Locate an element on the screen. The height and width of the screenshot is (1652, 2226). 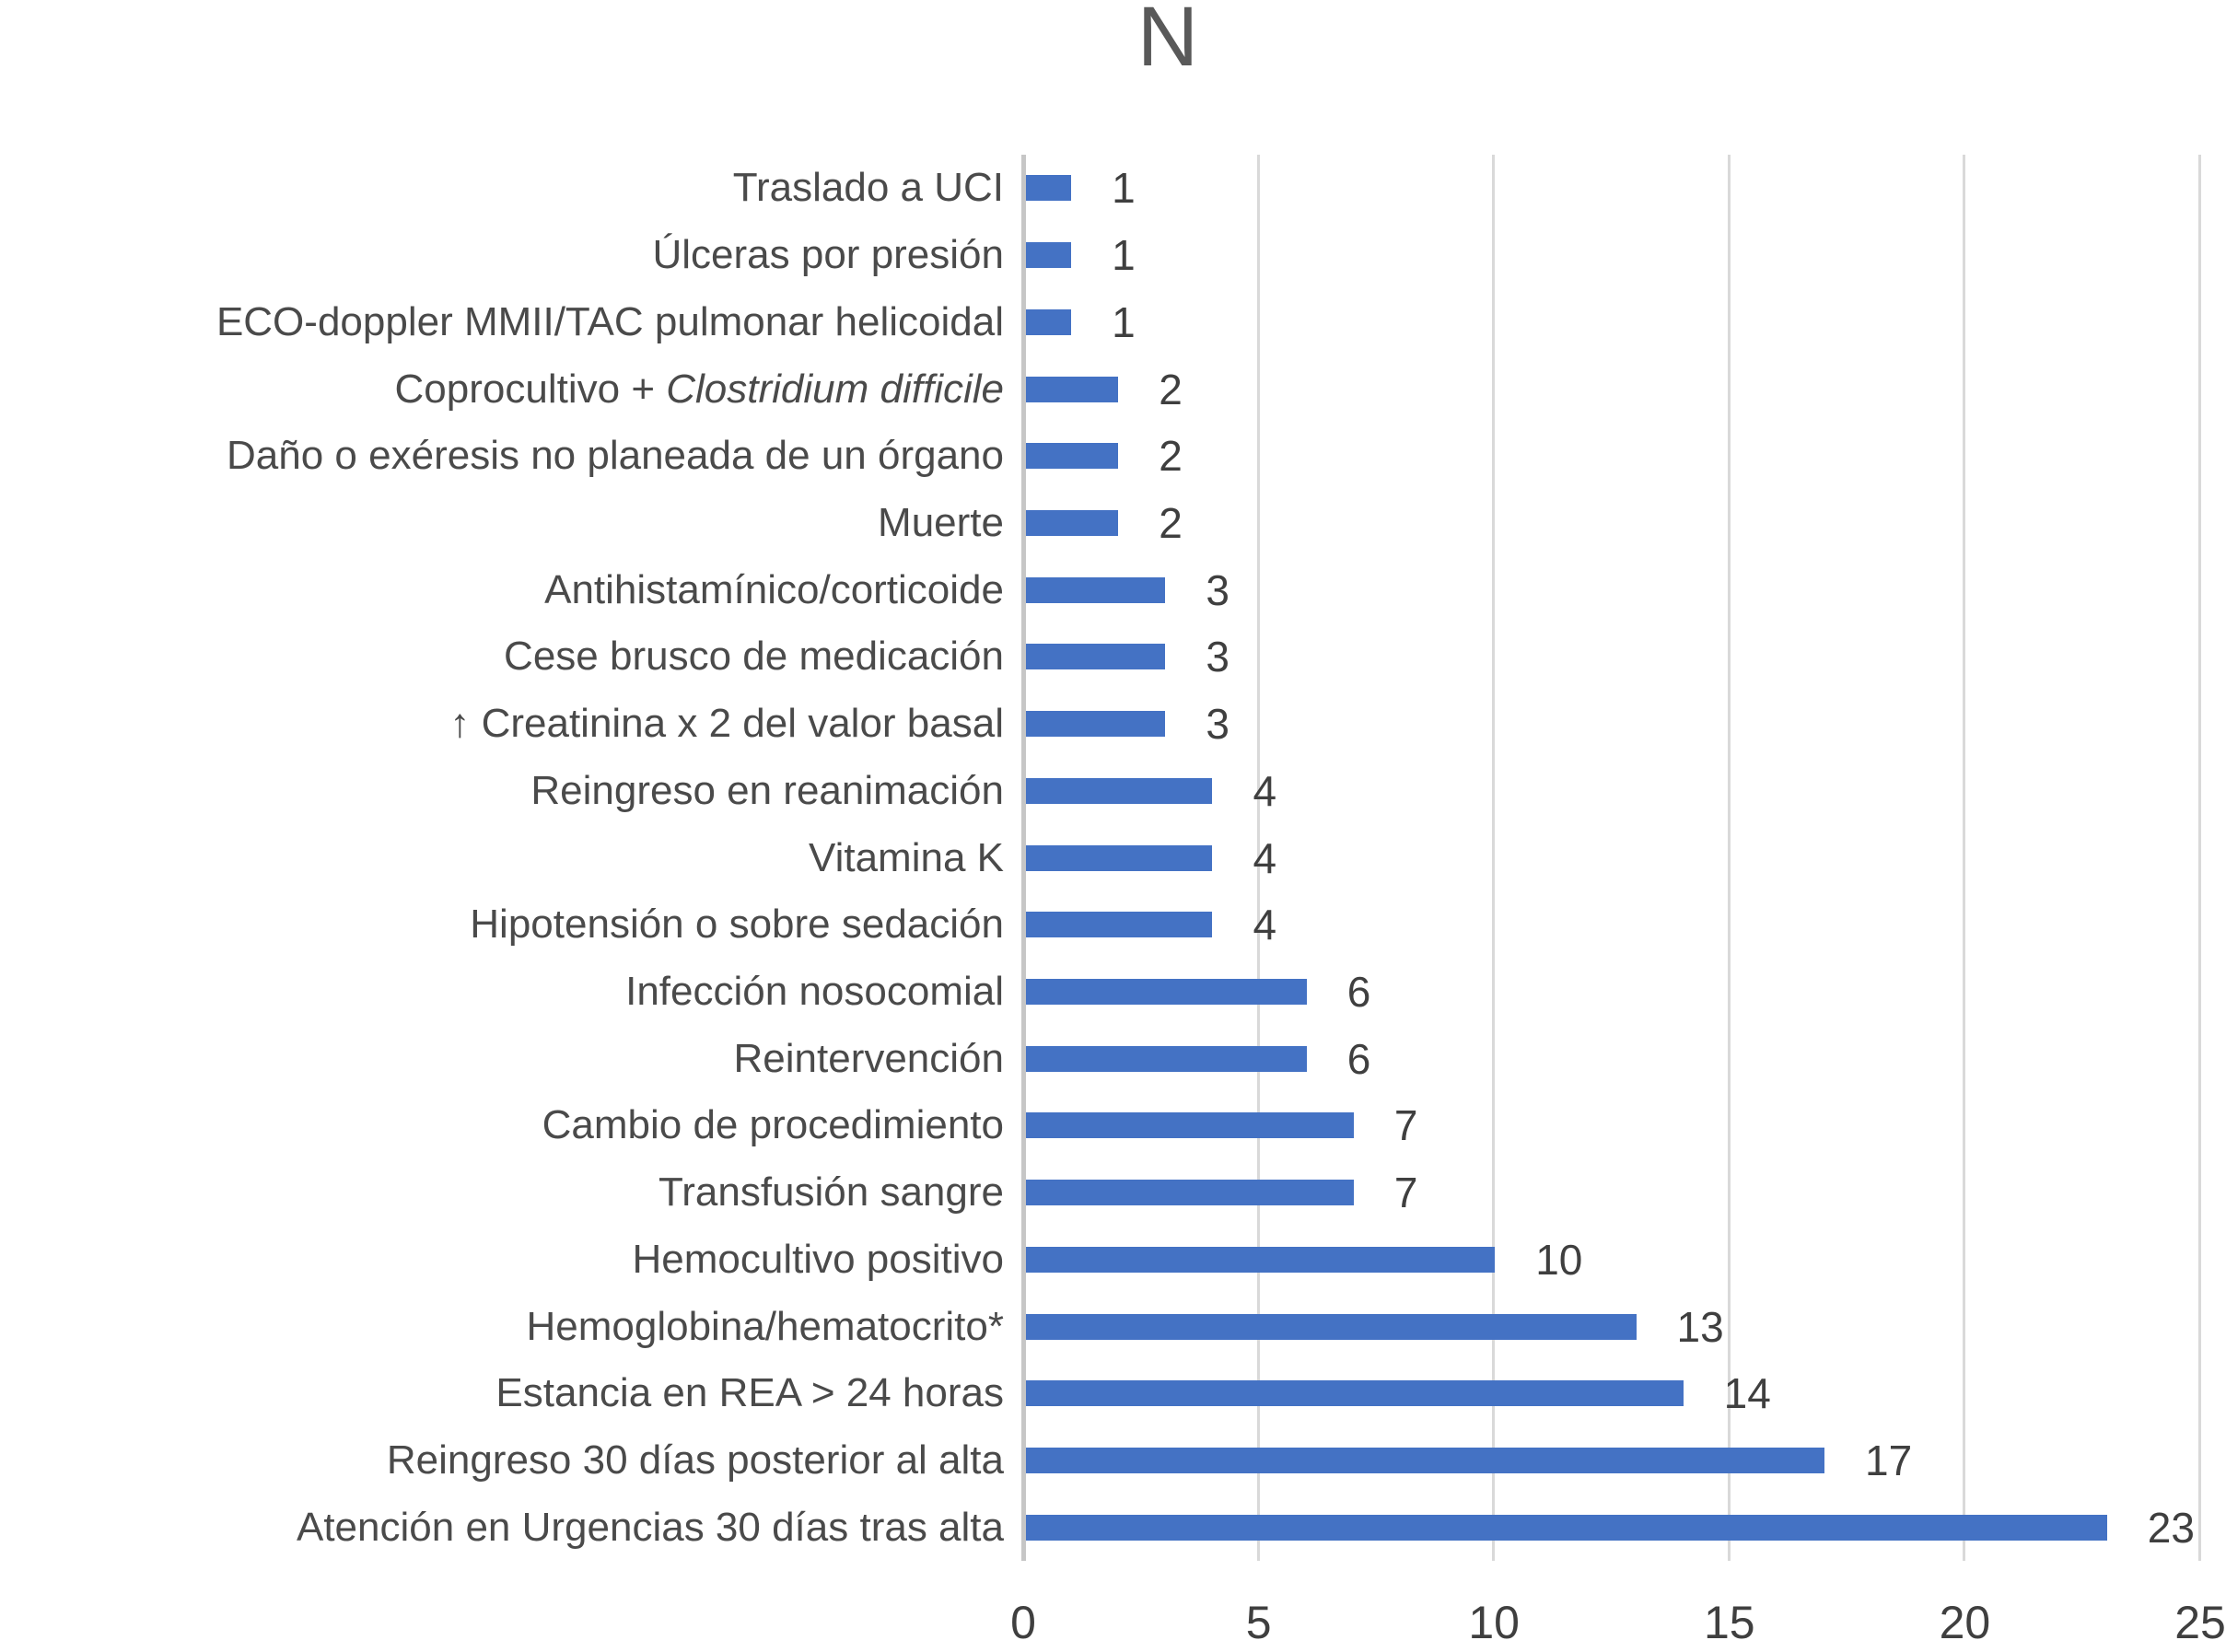
category-label: ↑ Creatinina x 2 del valor basal is located at coordinates (726, 723).